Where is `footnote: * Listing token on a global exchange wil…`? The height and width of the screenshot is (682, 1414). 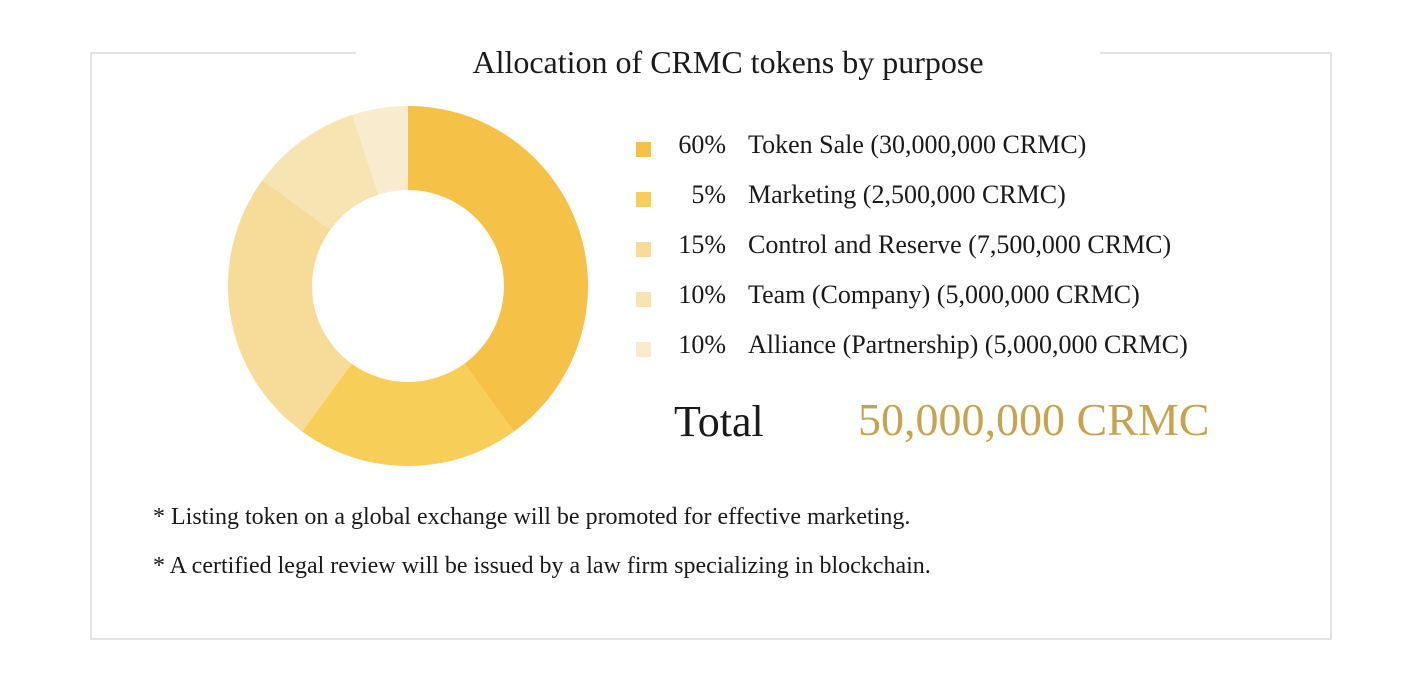
footnote: * Listing token on a global exchange wil… is located at coordinates (532, 517).